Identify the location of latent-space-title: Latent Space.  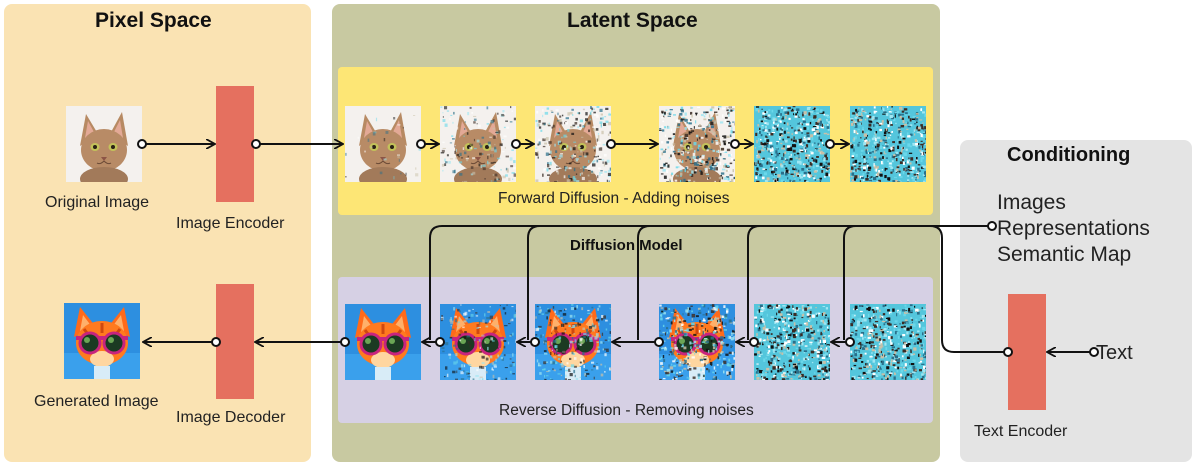
(632, 20).